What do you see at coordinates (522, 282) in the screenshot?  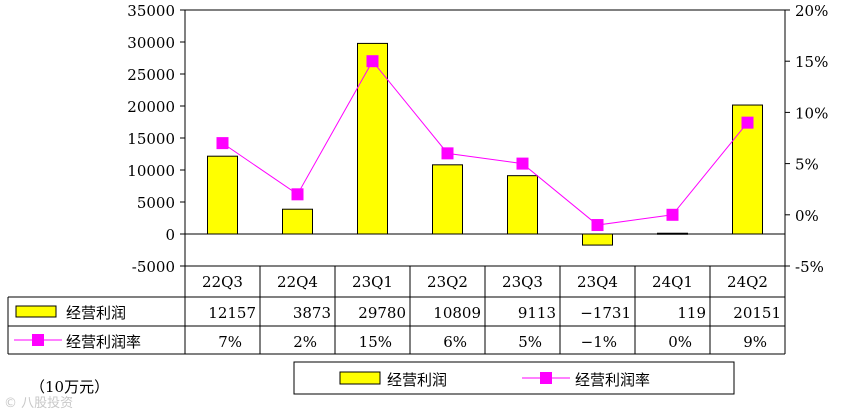 I see `category-label: 23Q3` at bounding box center [522, 282].